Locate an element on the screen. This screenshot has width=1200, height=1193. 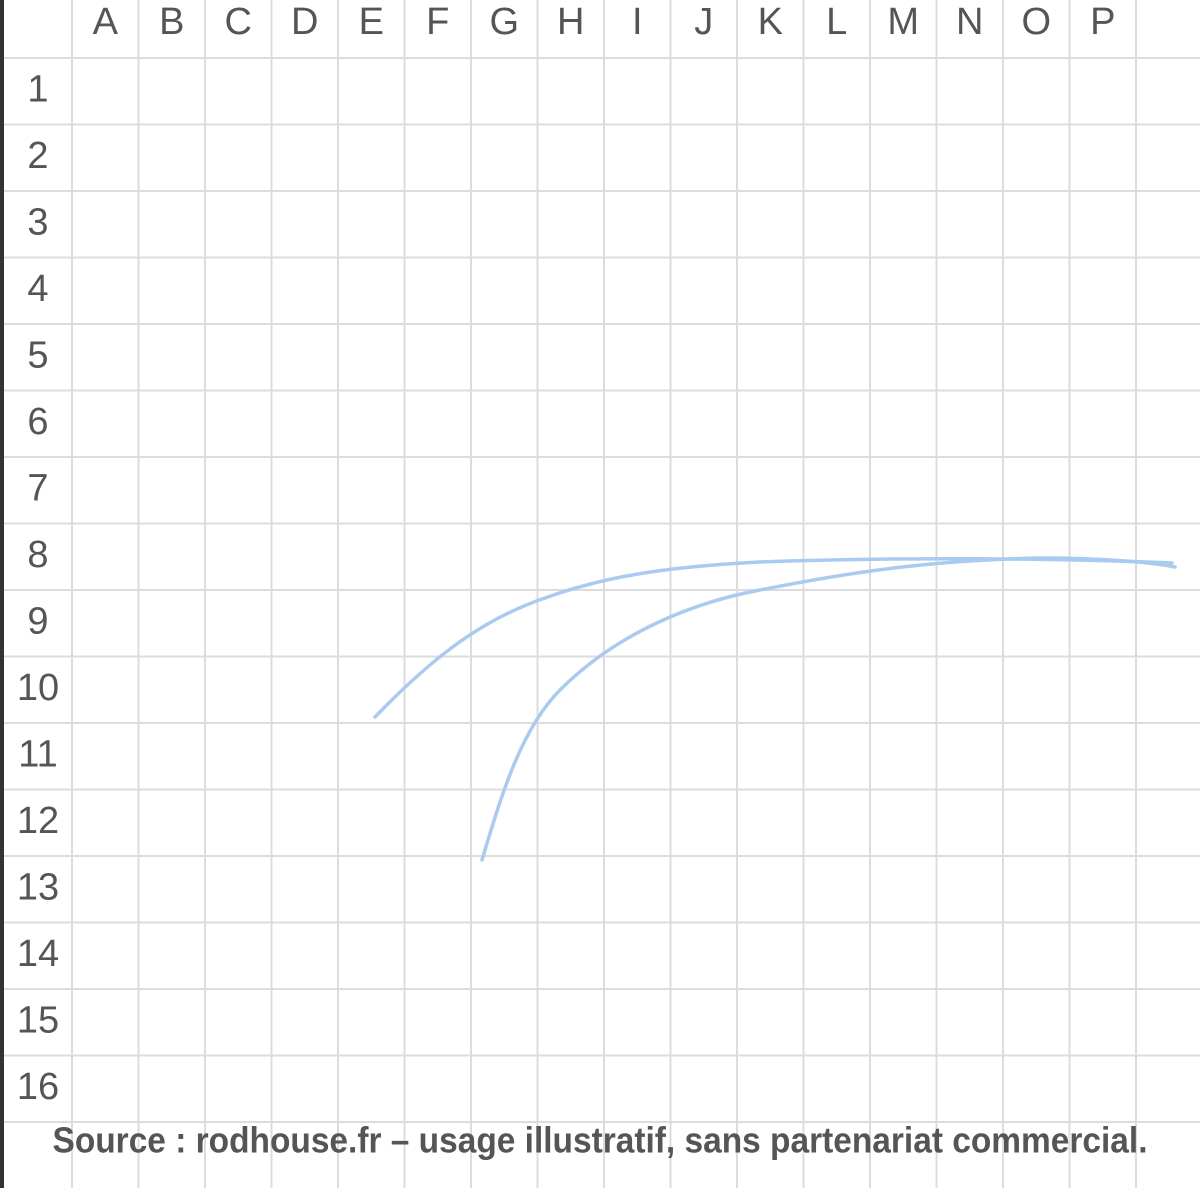
row-header: 10 is located at coordinates (38, 688).